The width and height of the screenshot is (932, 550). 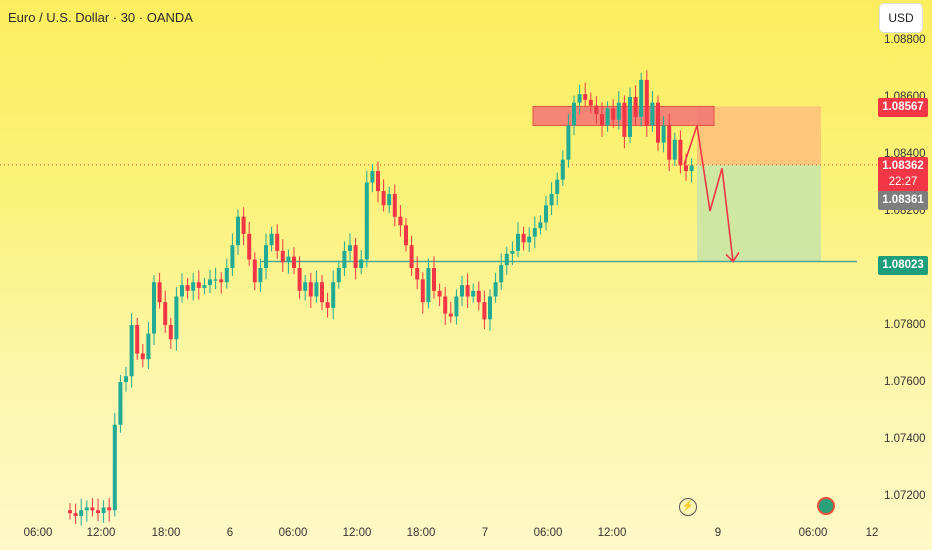 What do you see at coordinates (732, 257) in the screenshot?
I see `projection-arrowhead` at bounding box center [732, 257].